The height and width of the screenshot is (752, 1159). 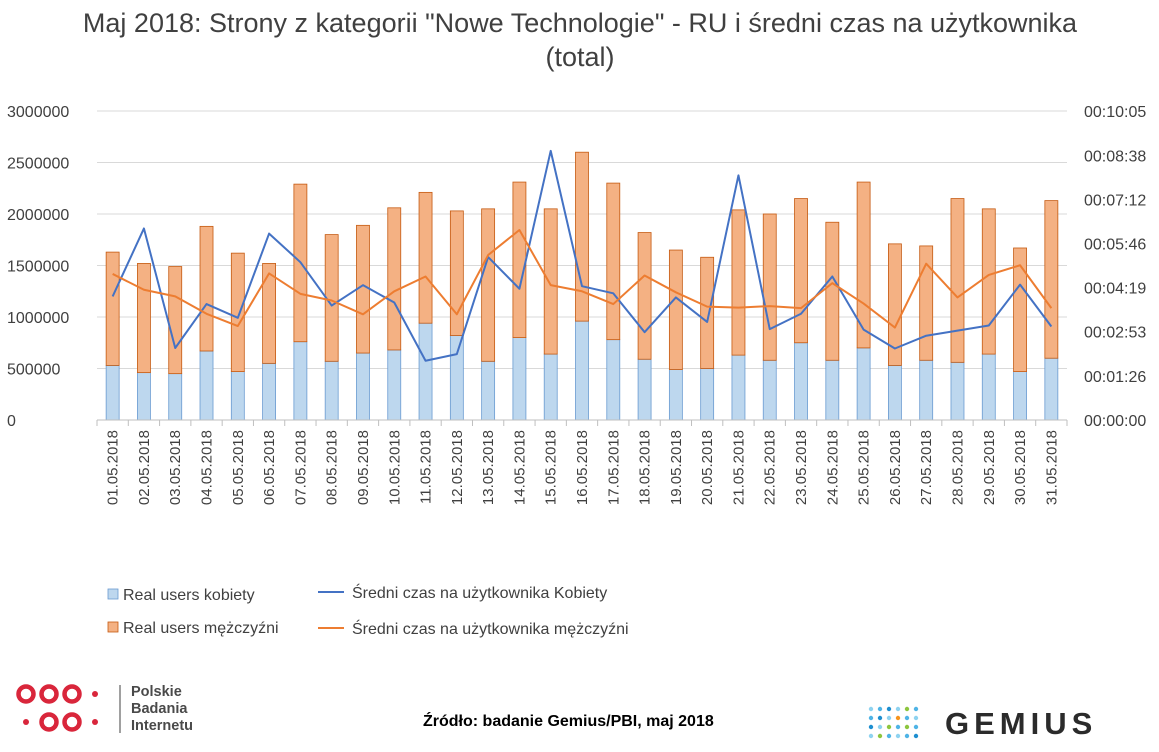 What do you see at coordinates (1020, 467) in the screenshot?
I see `x-tick-label: 30.05.2018` at bounding box center [1020, 467].